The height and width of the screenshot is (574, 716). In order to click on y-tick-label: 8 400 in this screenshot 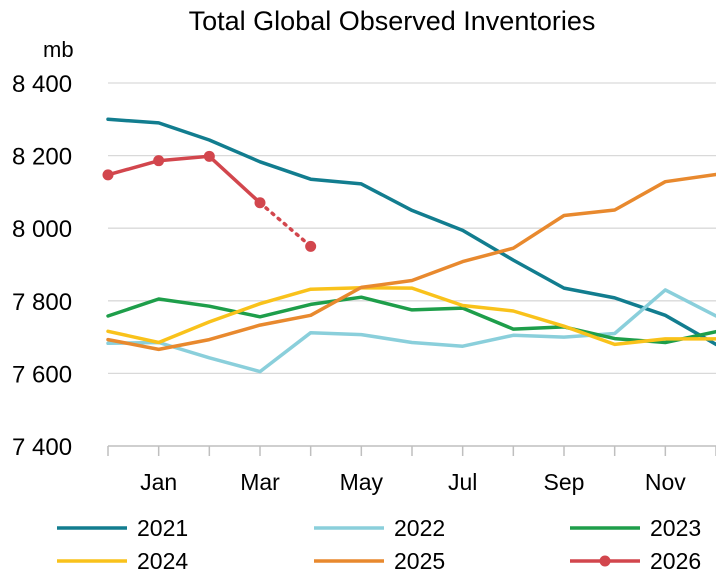, I will do `click(42, 84)`.